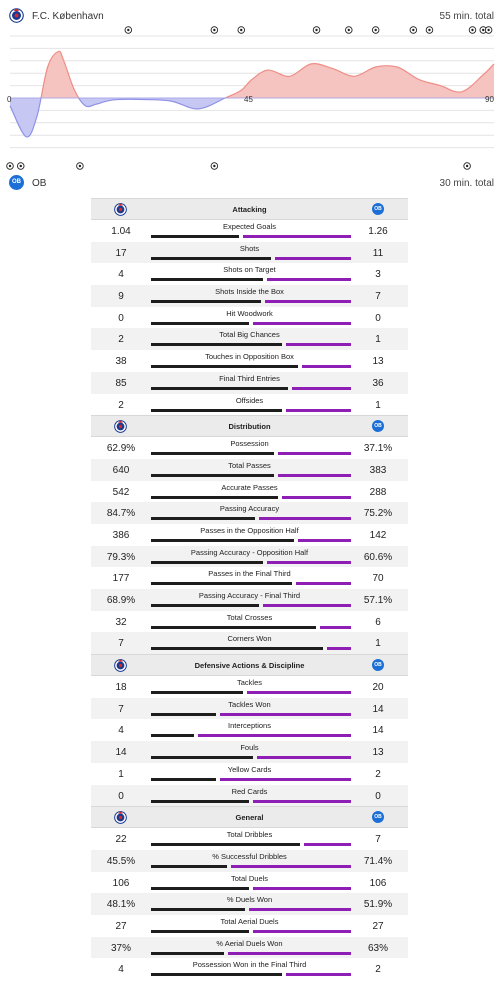 The width and height of the screenshot is (500, 999). I want to click on section-header: General OB, so click(249, 817).